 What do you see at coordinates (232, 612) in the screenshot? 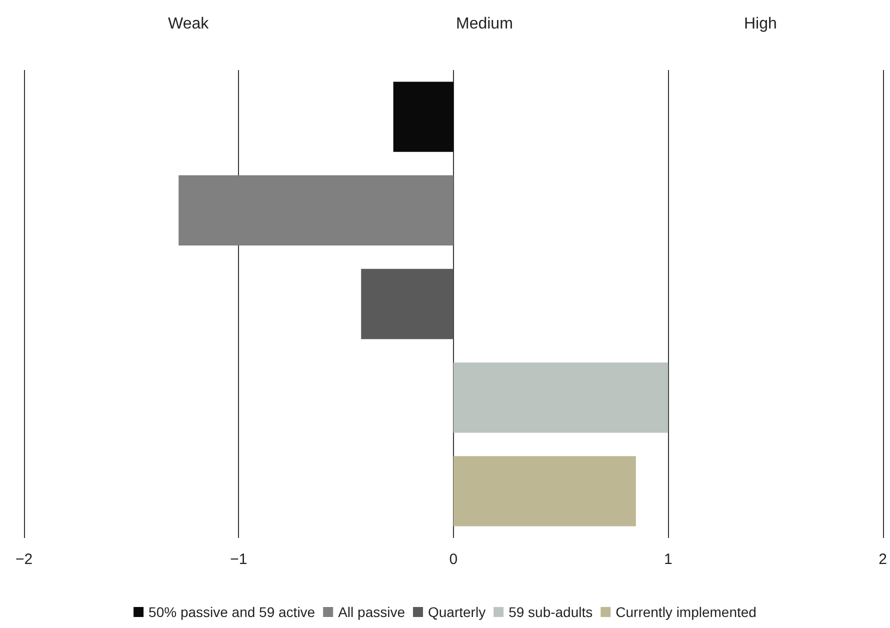
I see `legend-label: 50% passive and 59 active` at bounding box center [232, 612].